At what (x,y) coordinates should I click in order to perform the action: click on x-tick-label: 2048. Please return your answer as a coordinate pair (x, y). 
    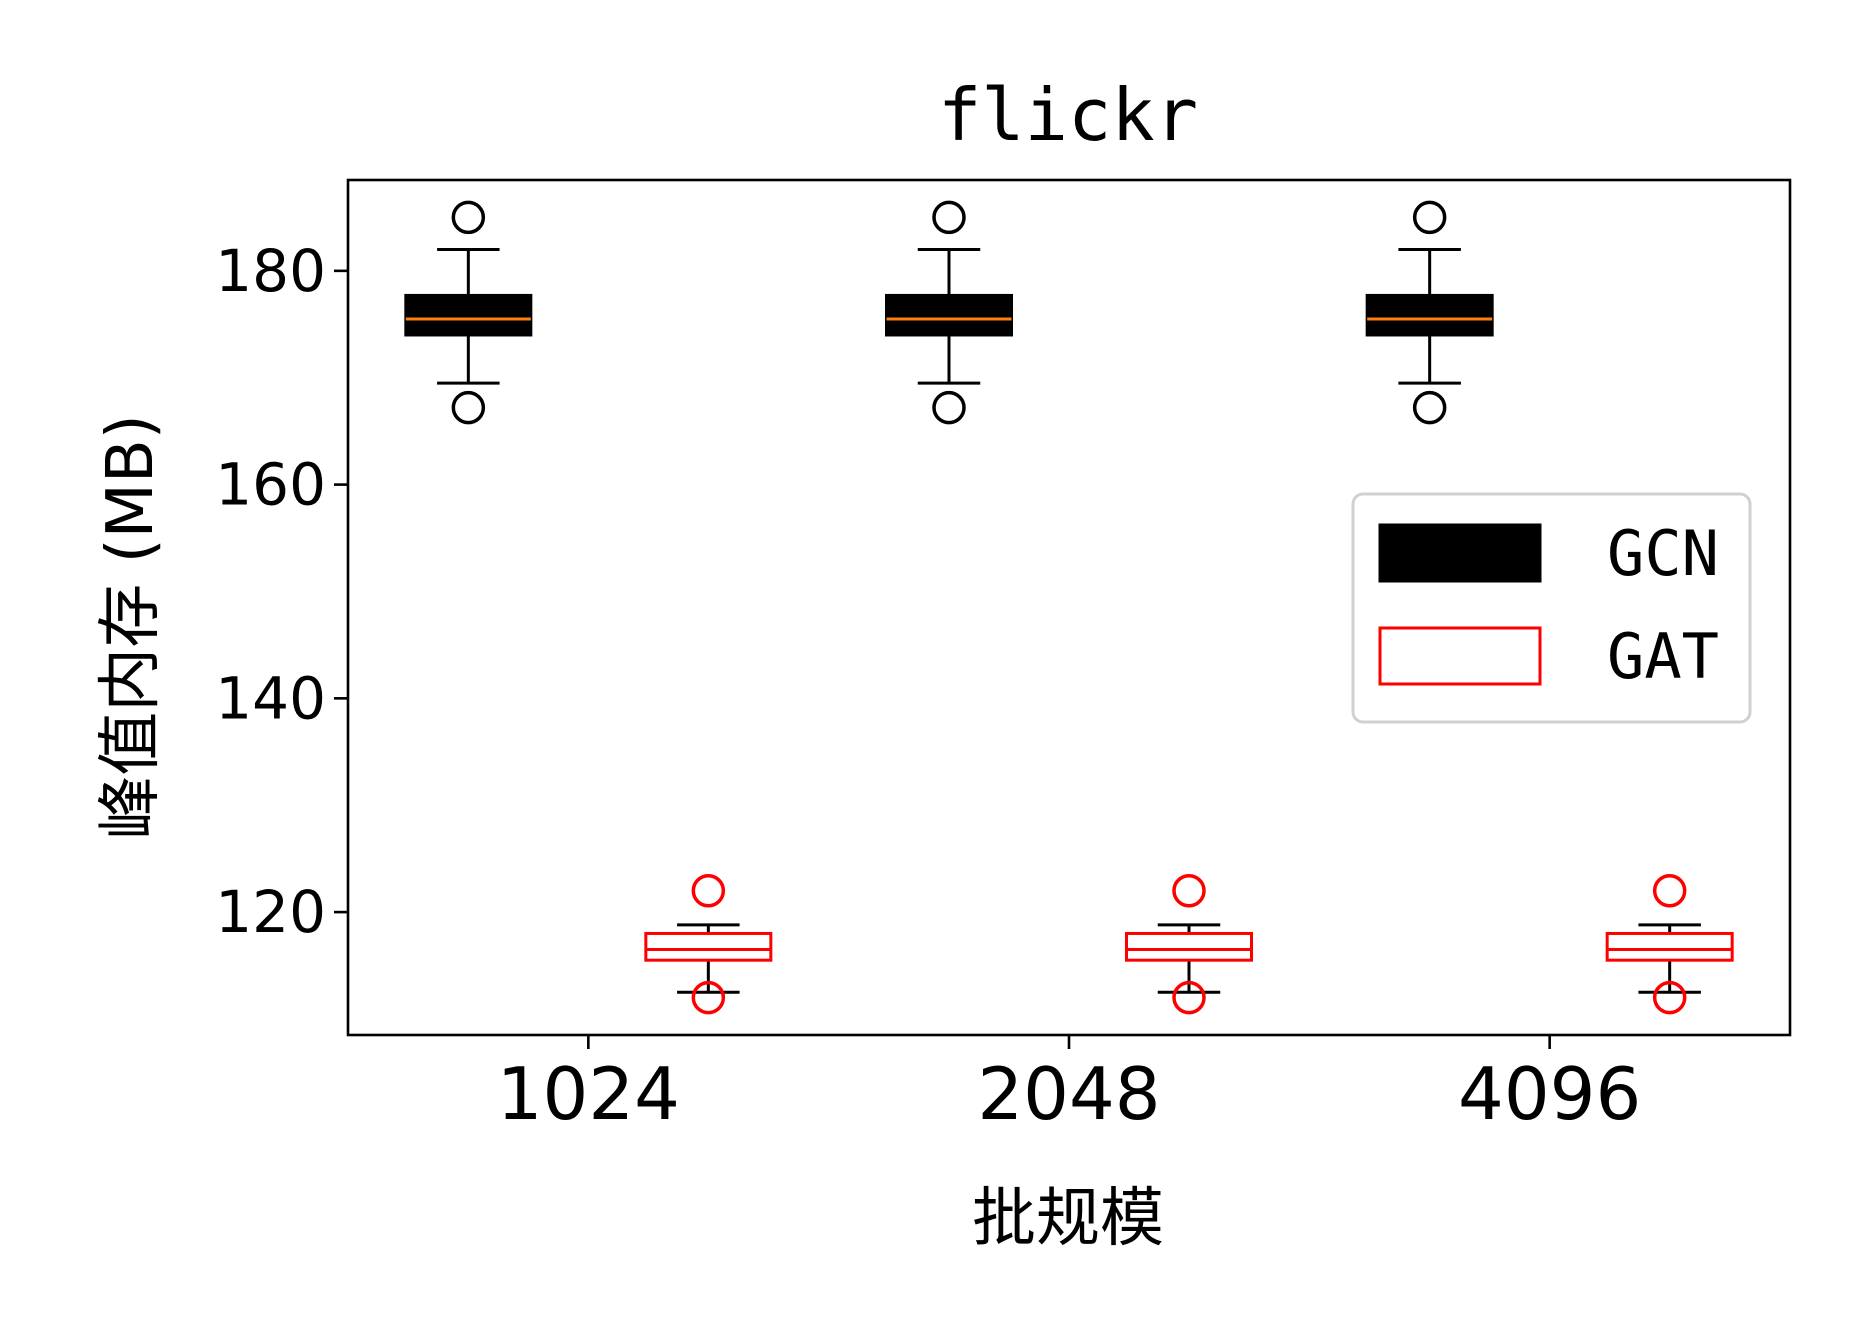
    Looking at the image, I should click on (1068, 1094).